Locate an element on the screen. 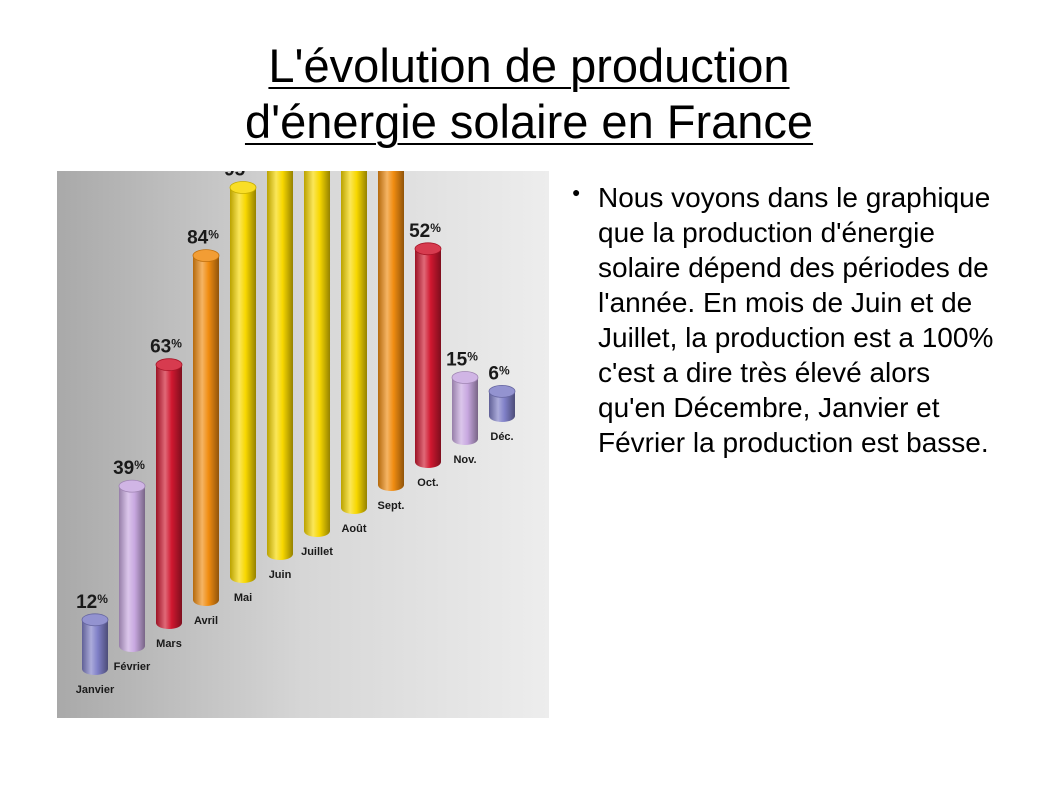  category-label-12: Déc. is located at coordinates (501, 437).